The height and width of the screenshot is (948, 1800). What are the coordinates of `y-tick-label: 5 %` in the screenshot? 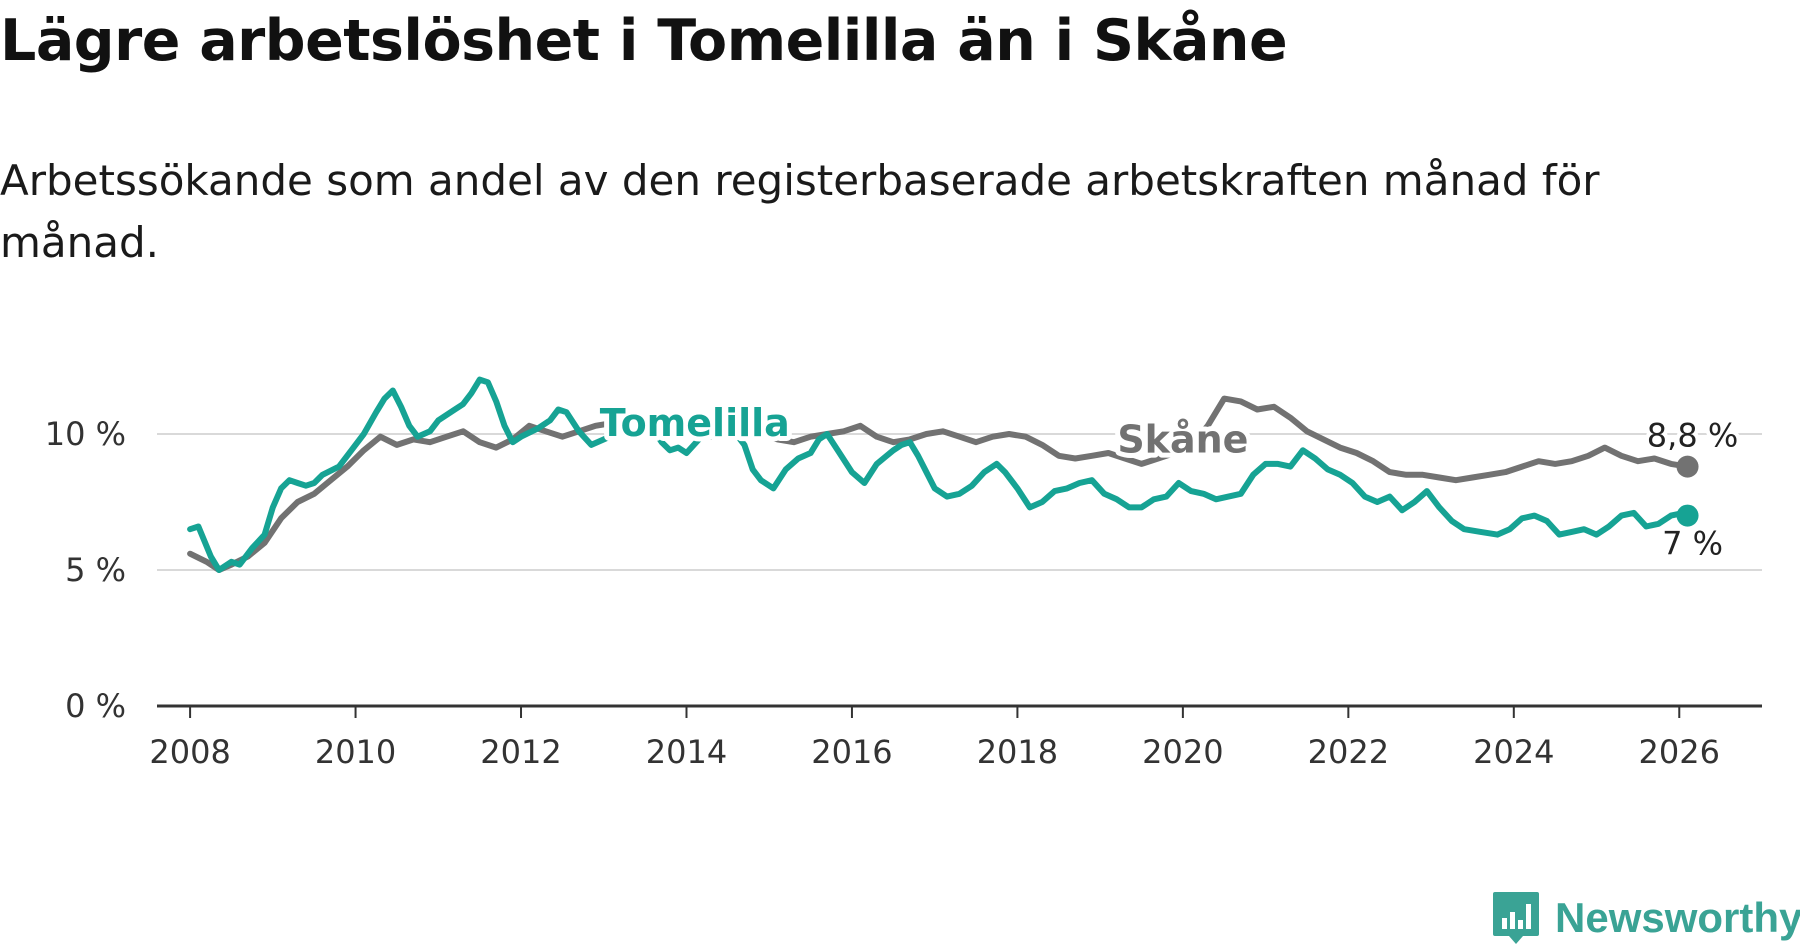 It's located at (95, 570).